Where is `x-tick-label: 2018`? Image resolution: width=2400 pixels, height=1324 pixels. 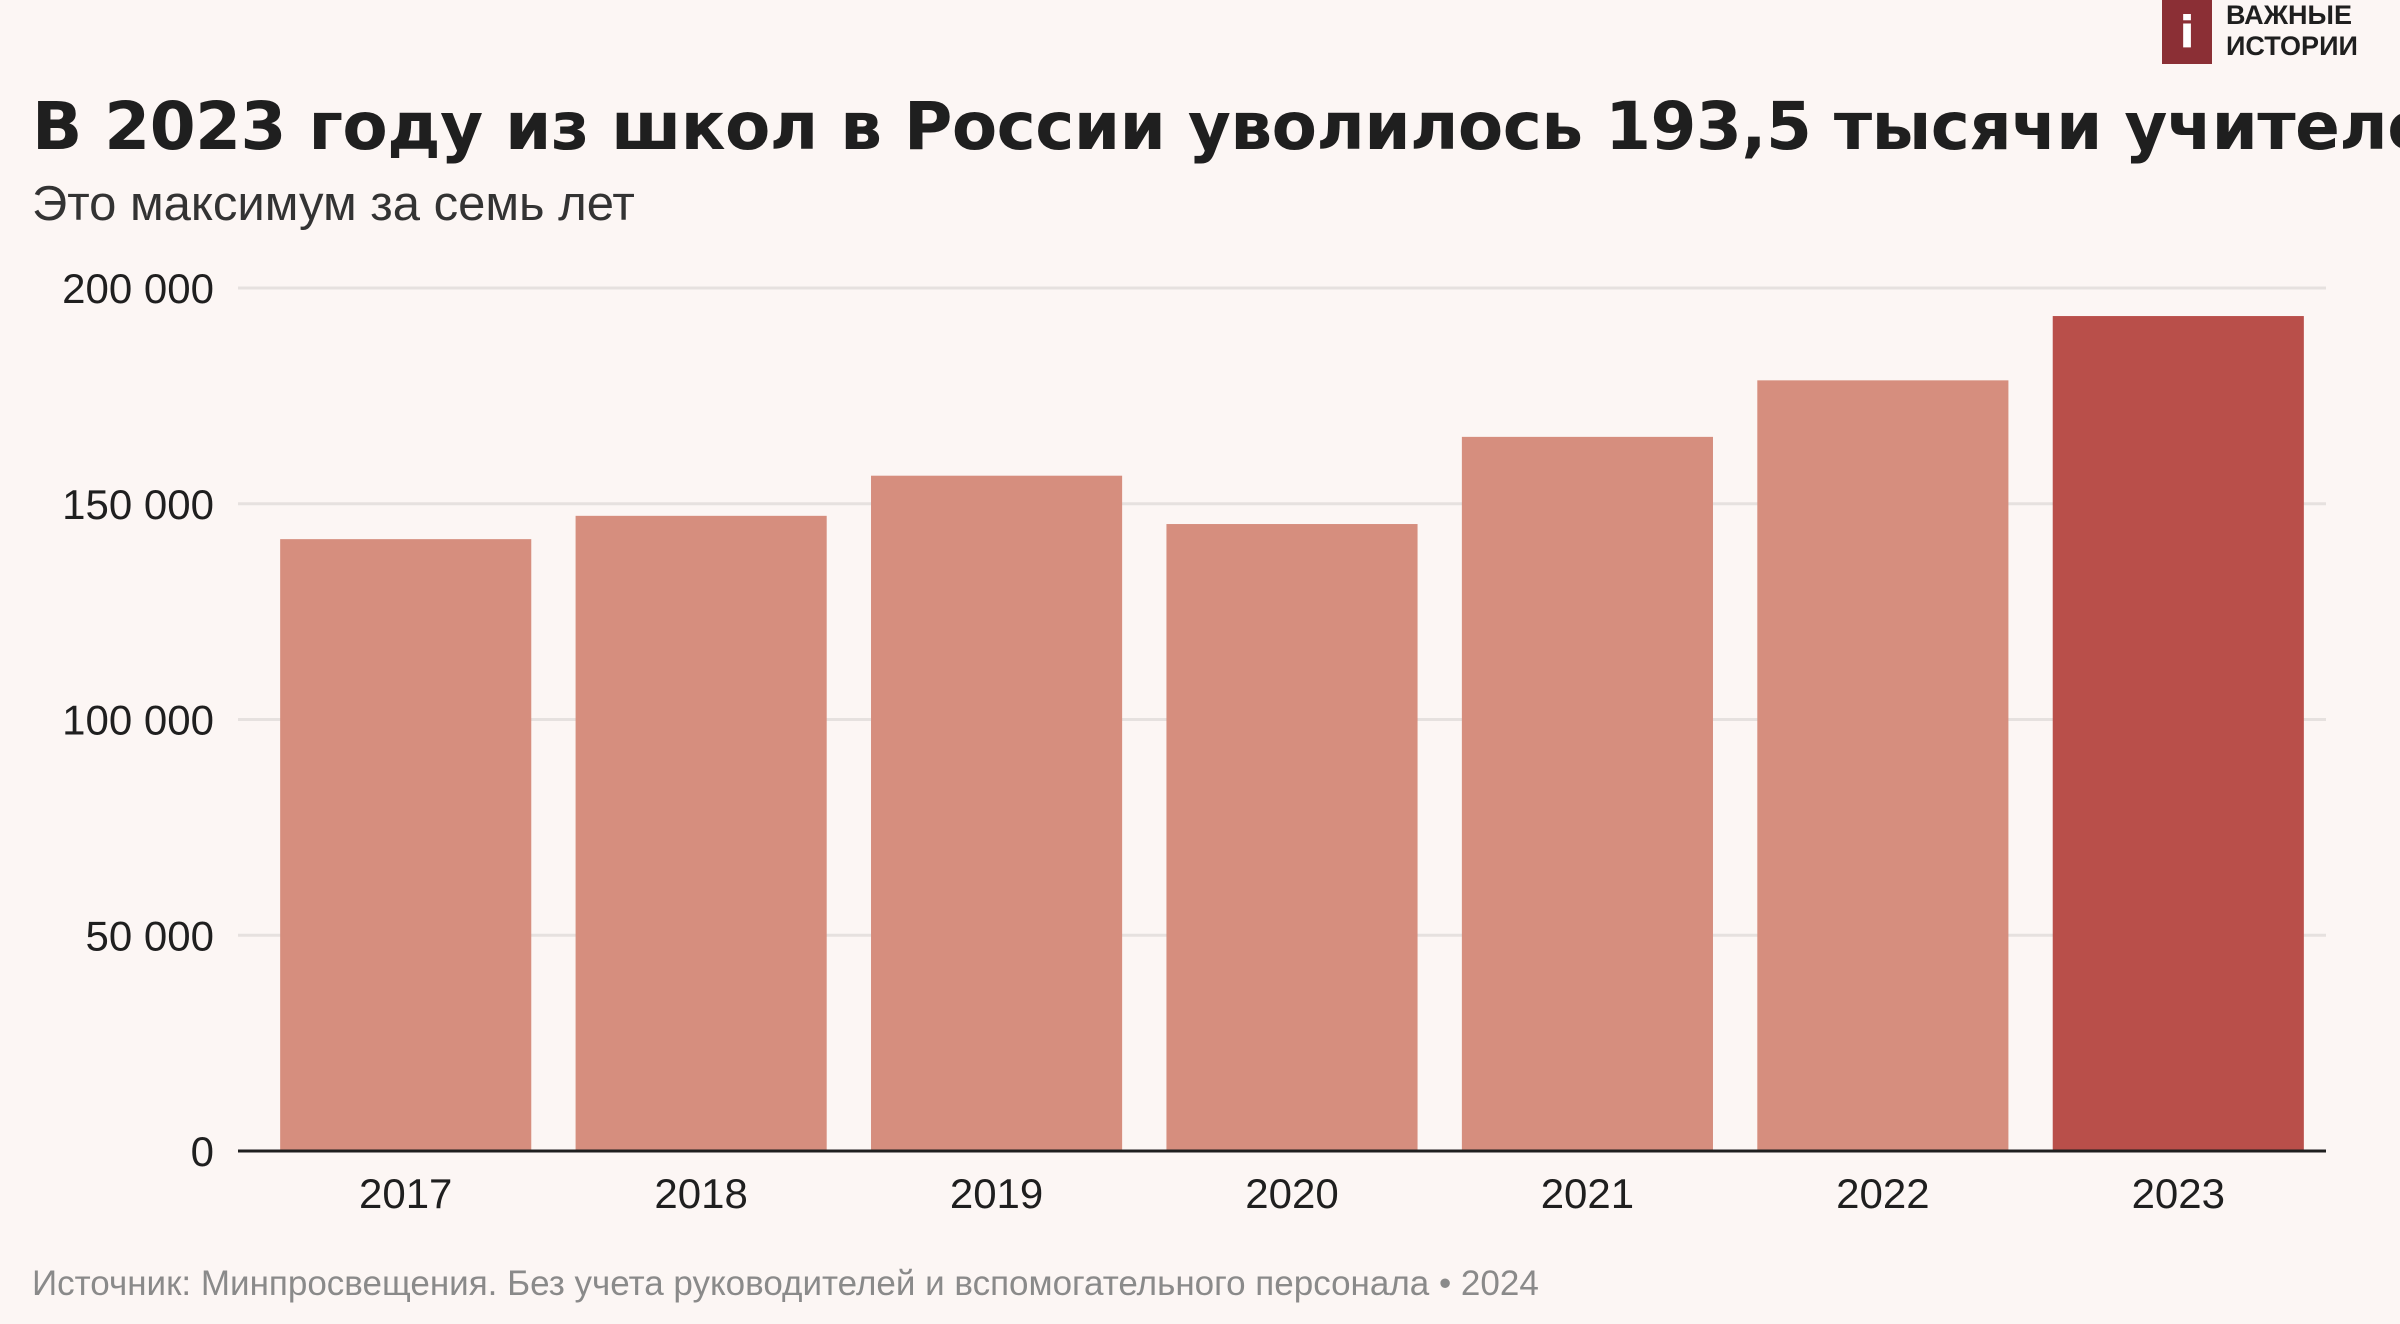
x-tick-label: 2018 is located at coordinates (700, 1193).